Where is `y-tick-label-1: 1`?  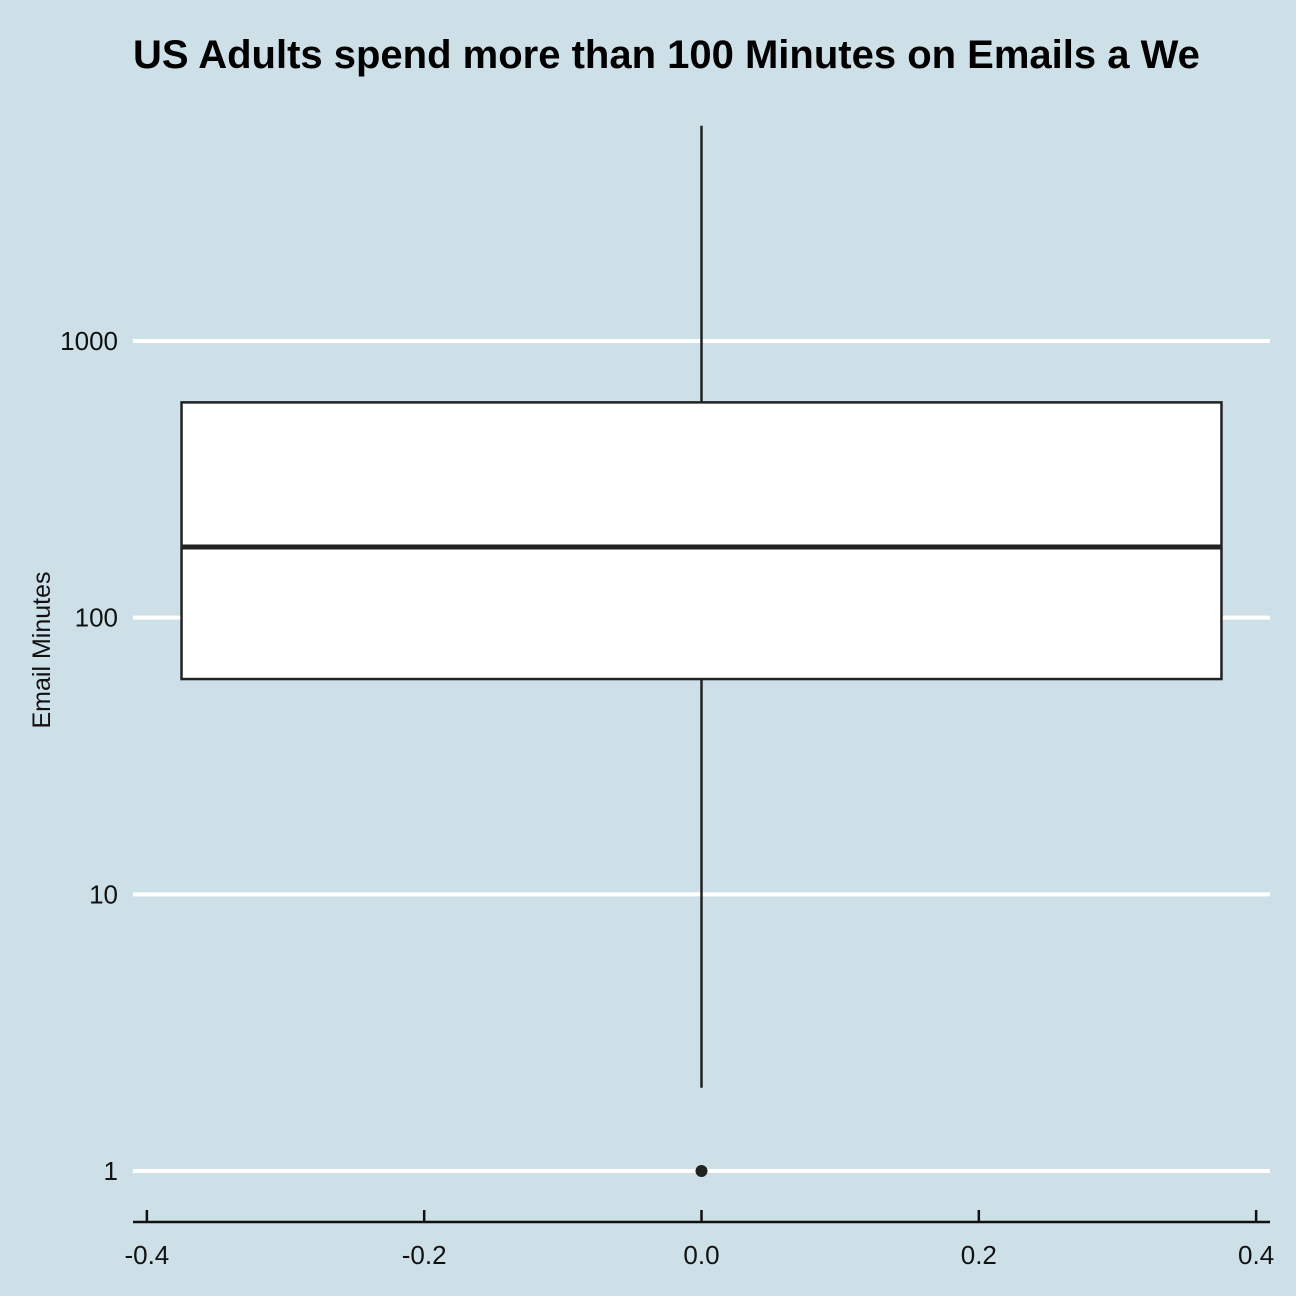
y-tick-label-1: 1 is located at coordinates (111, 1171).